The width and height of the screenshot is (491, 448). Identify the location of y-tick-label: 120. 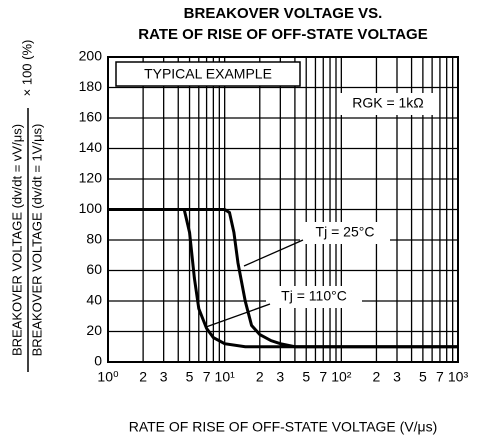
(91, 178).